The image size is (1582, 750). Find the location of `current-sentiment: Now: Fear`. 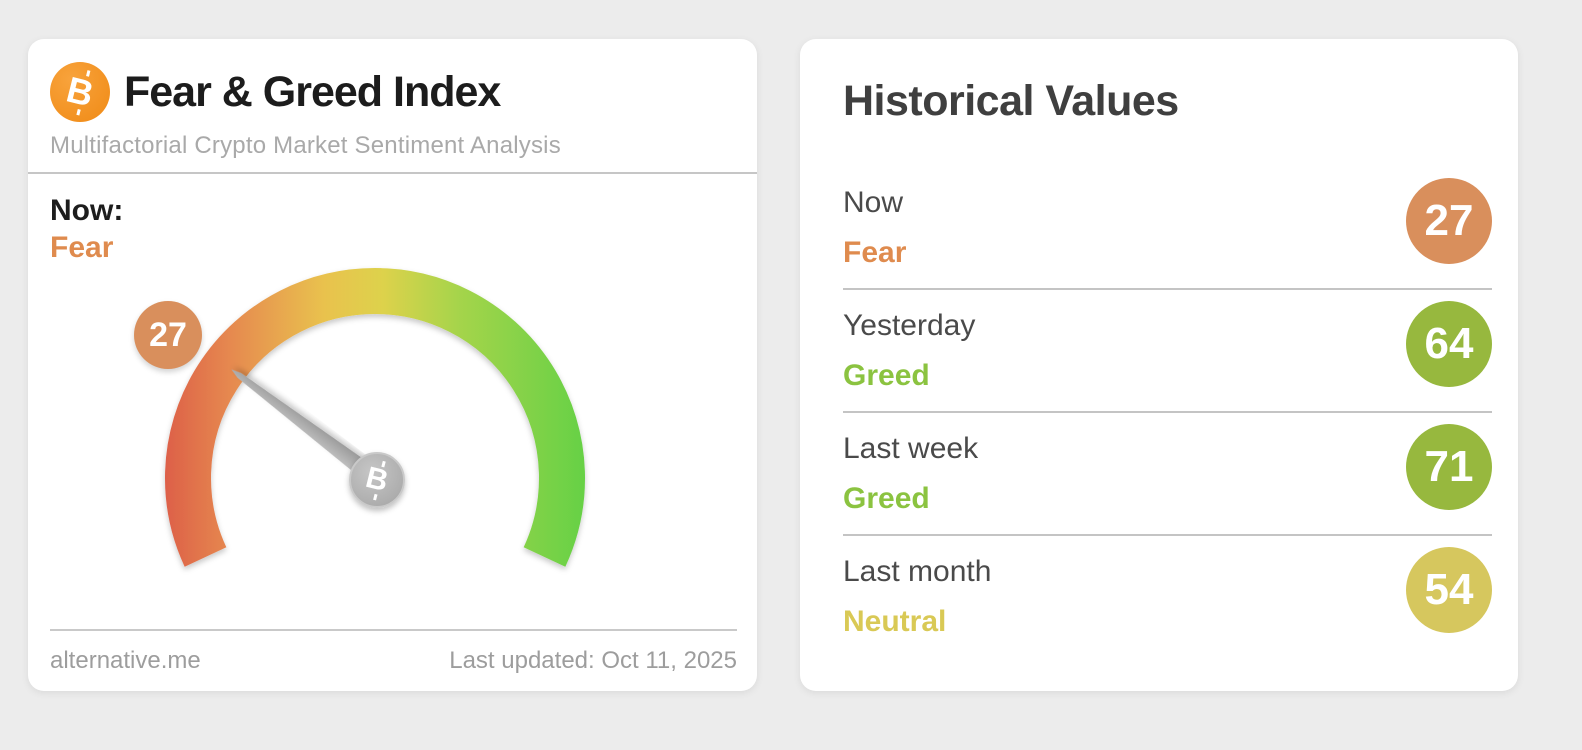

current-sentiment: Now: Fear is located at coordinates (392, 219).